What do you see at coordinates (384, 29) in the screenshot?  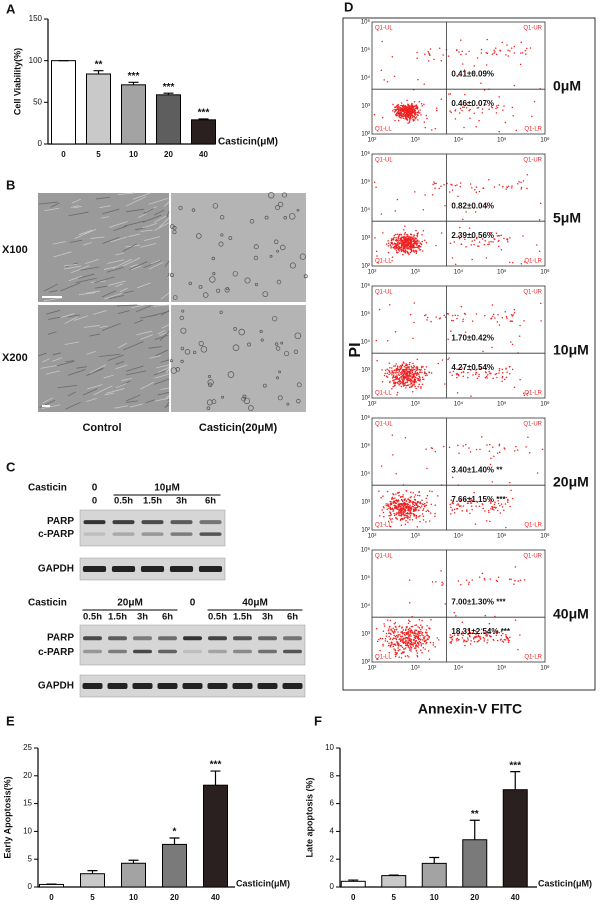 I see `quadrant-label: Q1-UL` at bounding box center [384, 29].